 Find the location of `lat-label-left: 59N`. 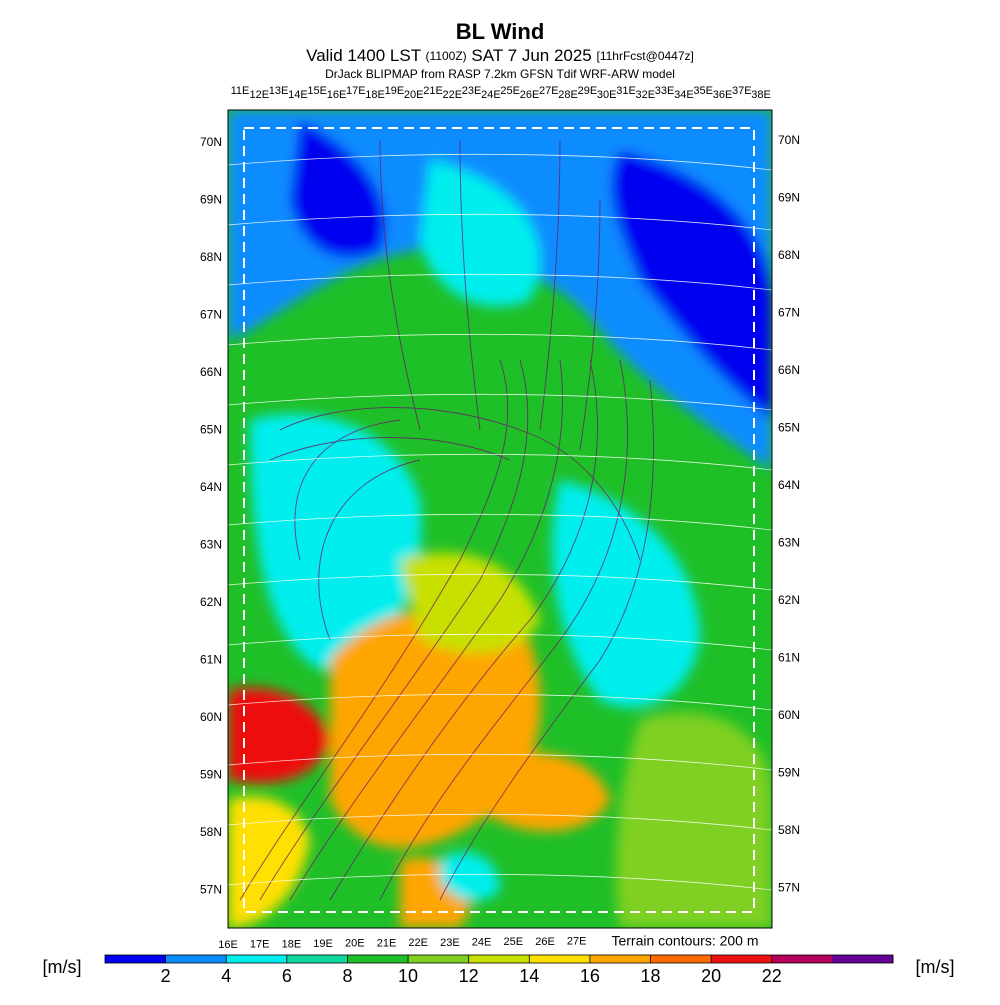

lat-label-left: 59N is located at coordinates (211, 775).